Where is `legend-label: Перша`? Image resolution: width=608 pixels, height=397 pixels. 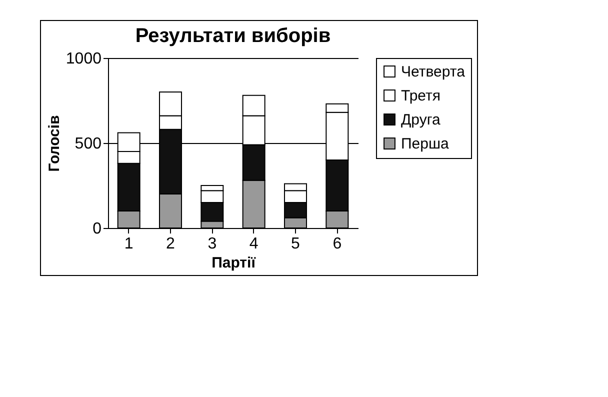 legend-label: Перша is located at coordinates (425, 144).